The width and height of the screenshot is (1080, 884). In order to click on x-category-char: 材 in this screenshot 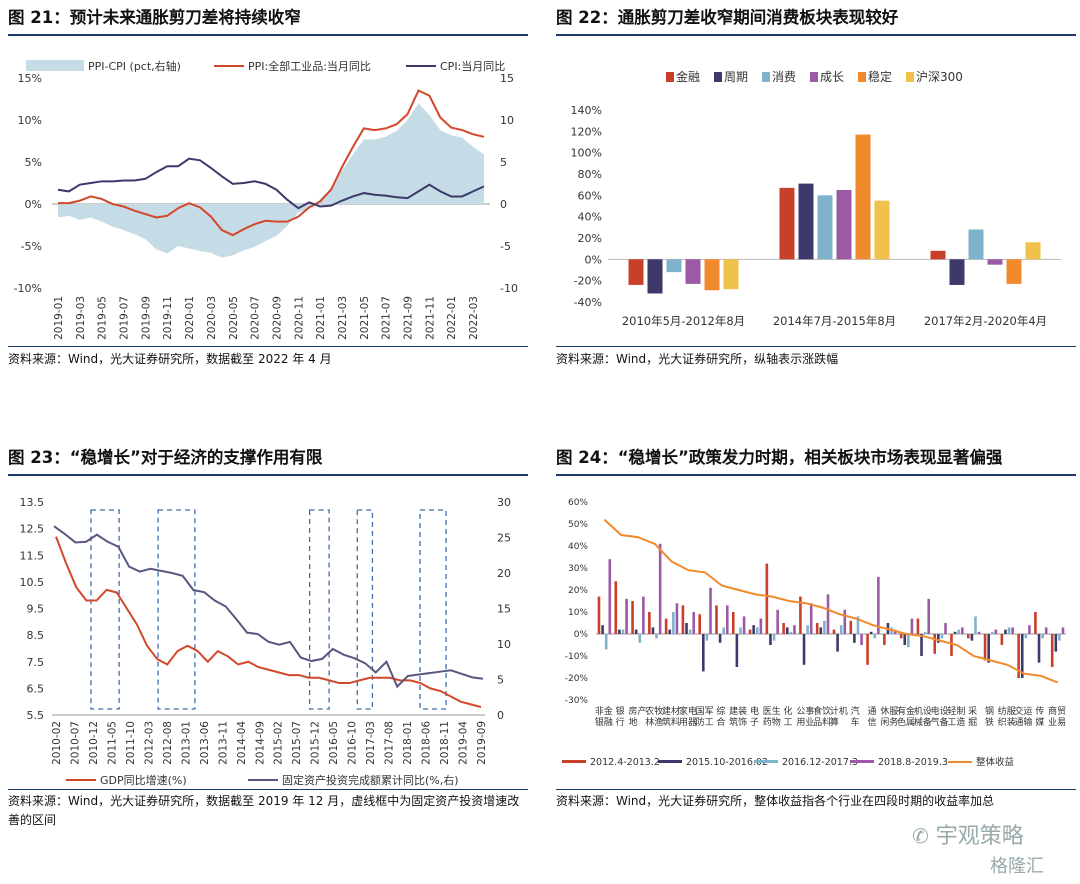, I will do `click(675, 711)`.